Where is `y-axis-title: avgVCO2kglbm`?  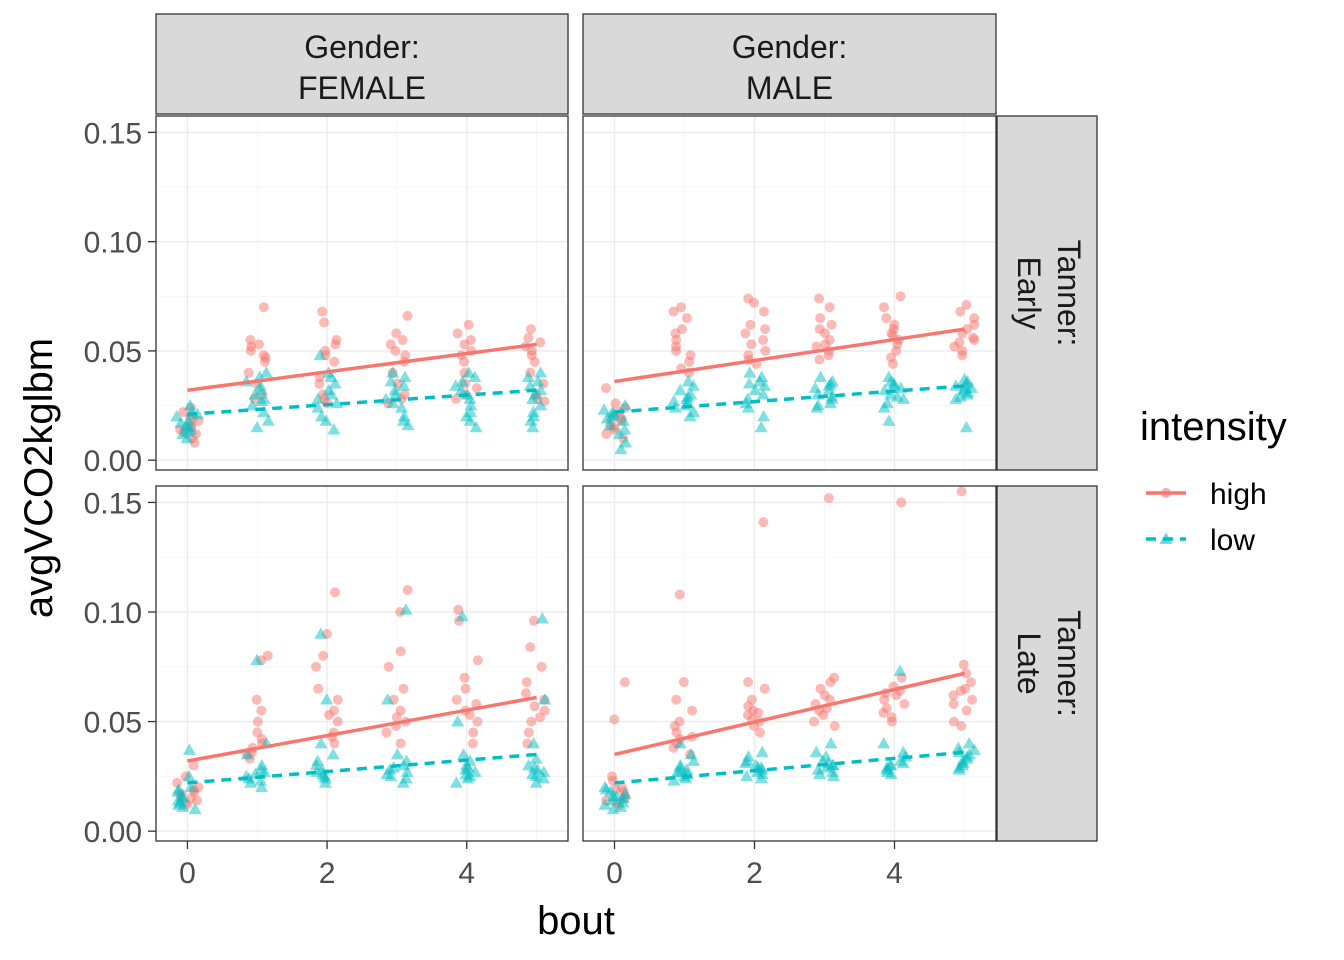 y-axis-title: avgVCO2kglbm is located at coordinates (39, 478).